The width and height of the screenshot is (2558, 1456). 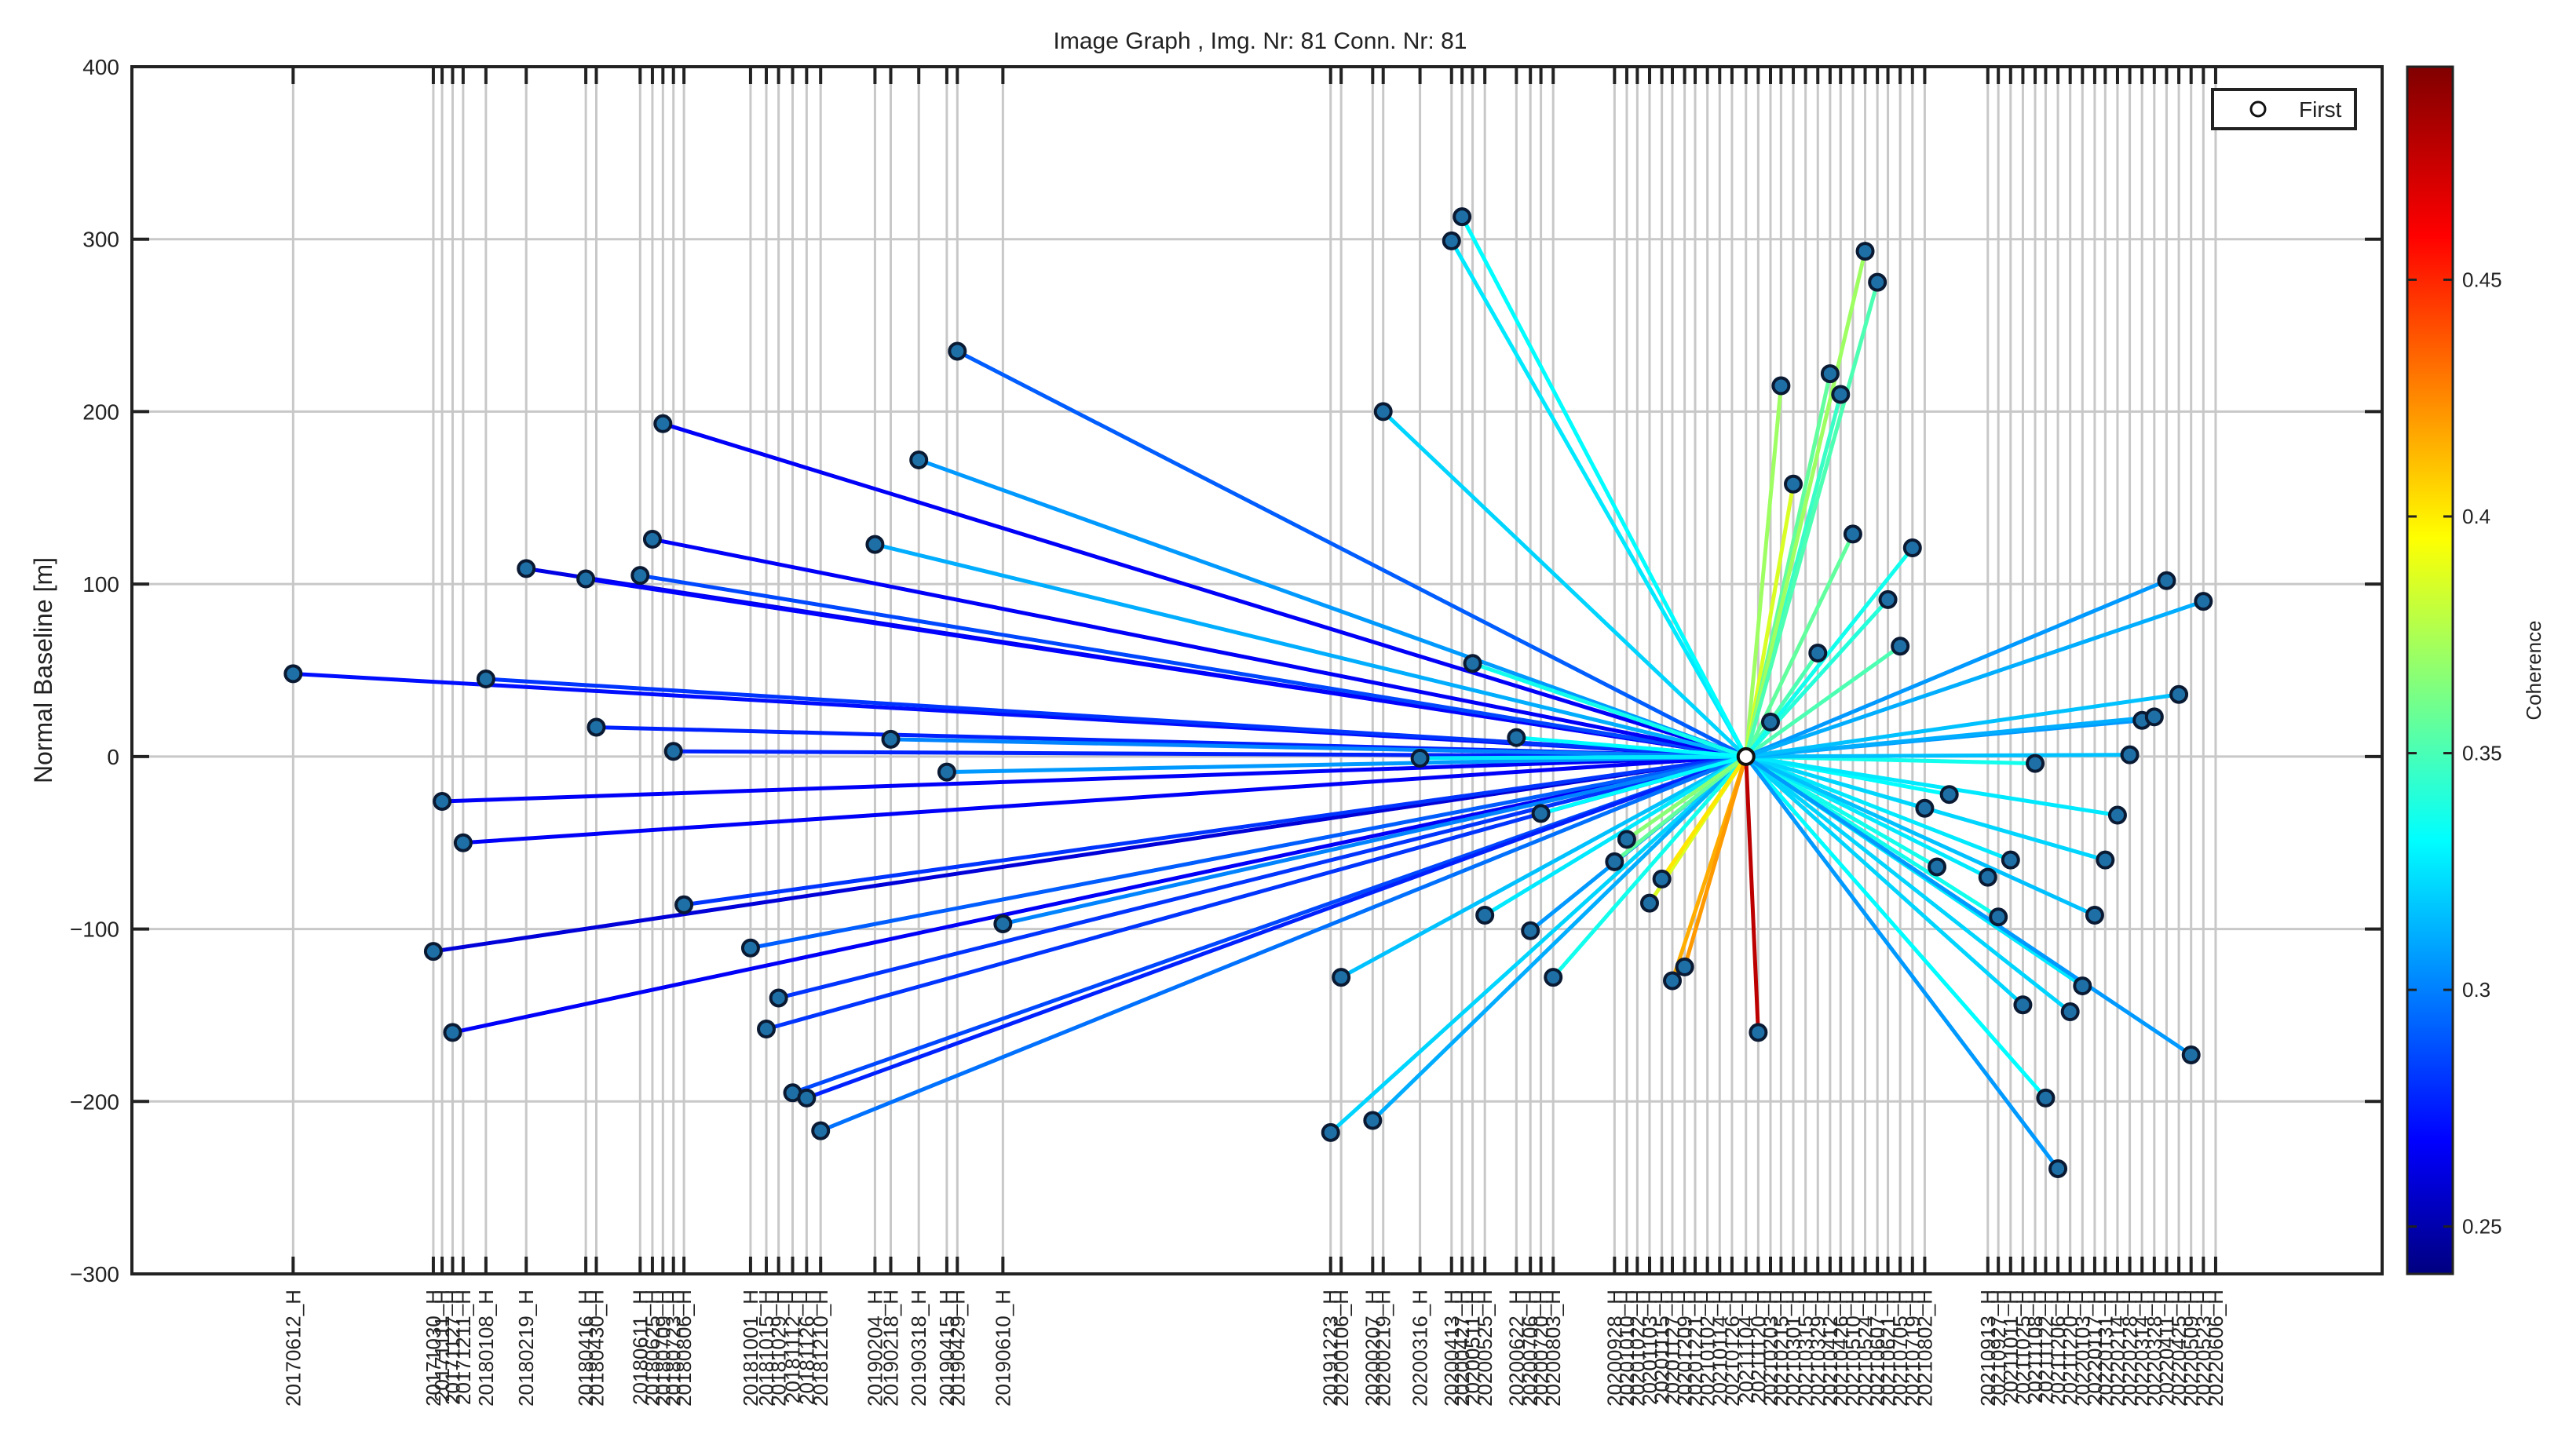 What do you see at coordinates (1695, 1348) in the screenshot?
I see `x-tick-label: 20201221_H` at bounding box center [1695, 1348].